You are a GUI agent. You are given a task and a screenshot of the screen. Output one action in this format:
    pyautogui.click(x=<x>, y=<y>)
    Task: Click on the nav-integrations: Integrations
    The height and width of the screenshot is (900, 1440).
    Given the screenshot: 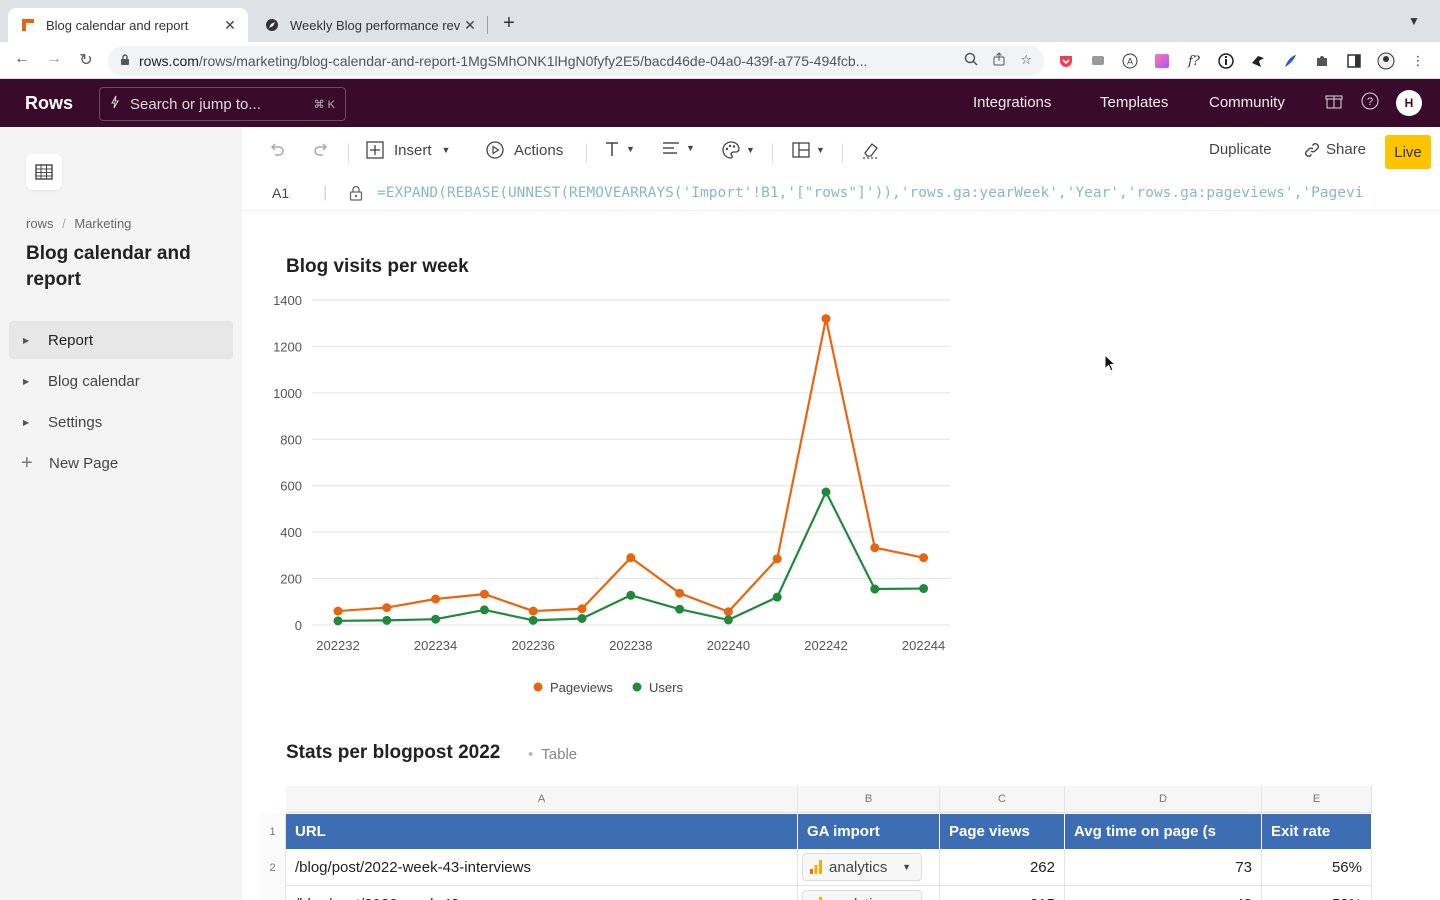 What is the action you would take?
    pyautogui.click(x=1012, y=102)
    